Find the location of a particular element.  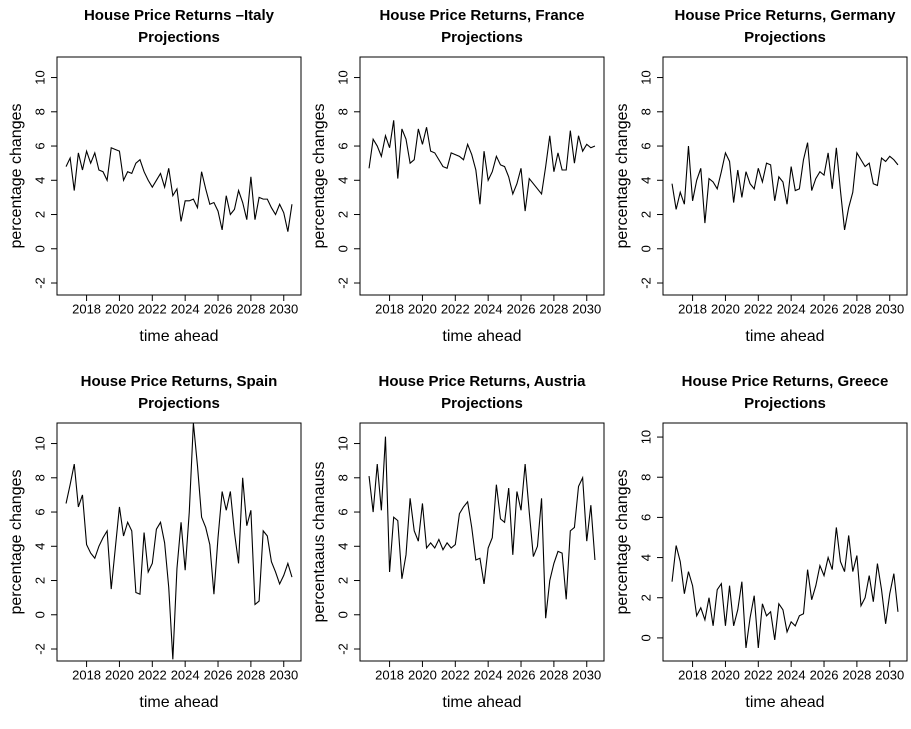

chart-title: House Price Returns, Spain is located at coordinates (179, 381).